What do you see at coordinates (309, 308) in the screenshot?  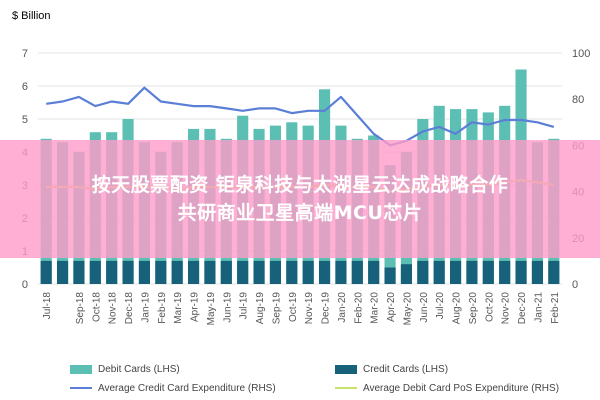 I see `x-tick-label: Nov-19` at bounding box center [309, 308].